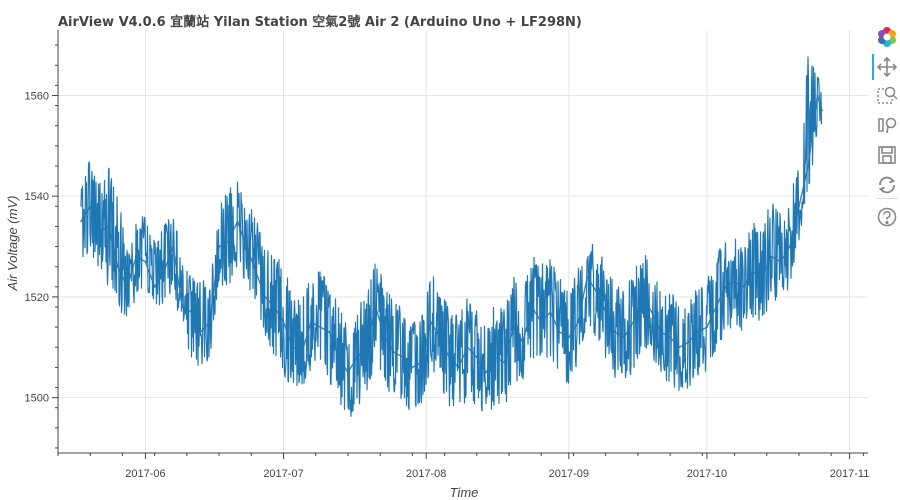 This screenshot has width=900, height=500. I want to click on x-axis-label: Time, so click(464, 492).